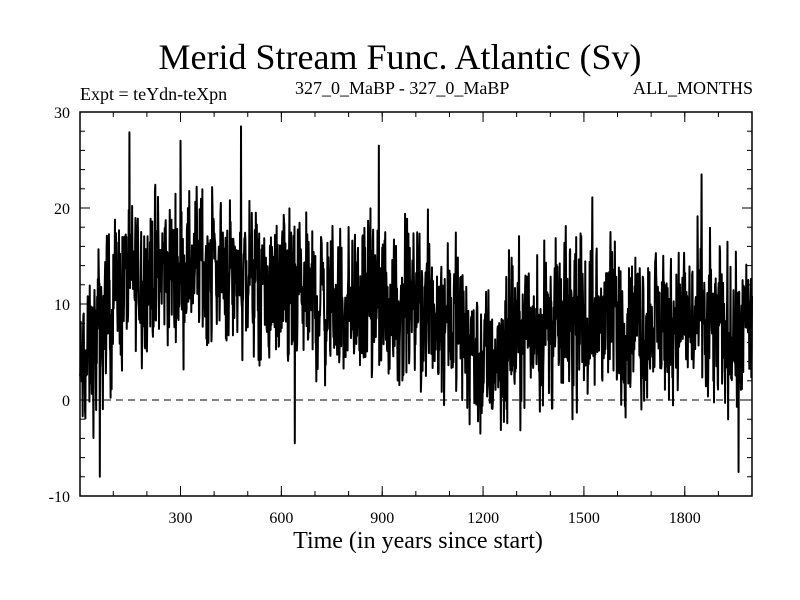  I want to click on x-tick-label: 1200, so click(483, 518).